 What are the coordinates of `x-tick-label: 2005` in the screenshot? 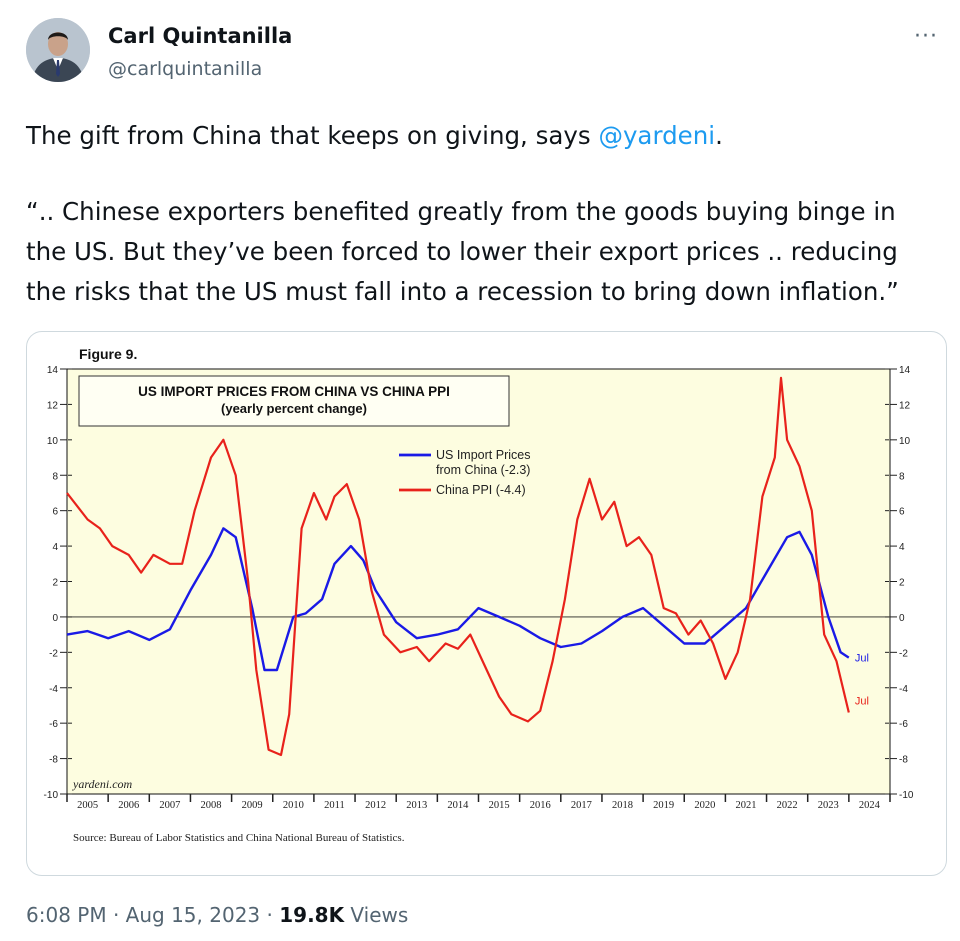 It's located at (87, 805).